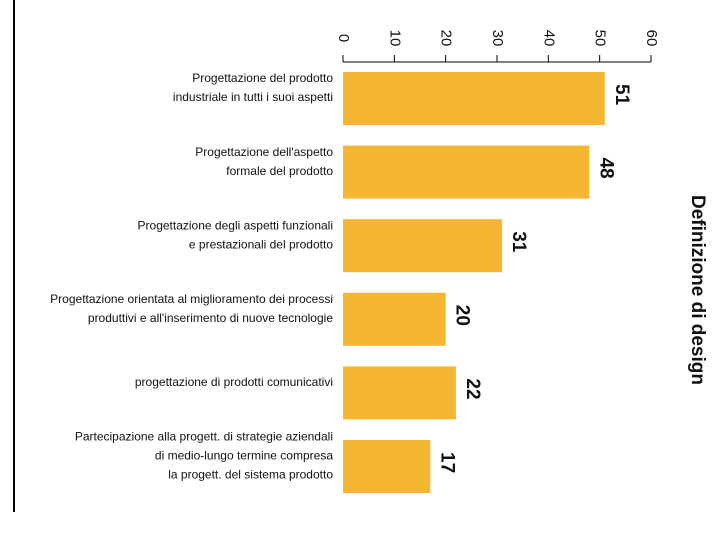 Image resolution: width=720 pixels, height=540 pixels. I want to click on value-label: 48, so click(605, 168).